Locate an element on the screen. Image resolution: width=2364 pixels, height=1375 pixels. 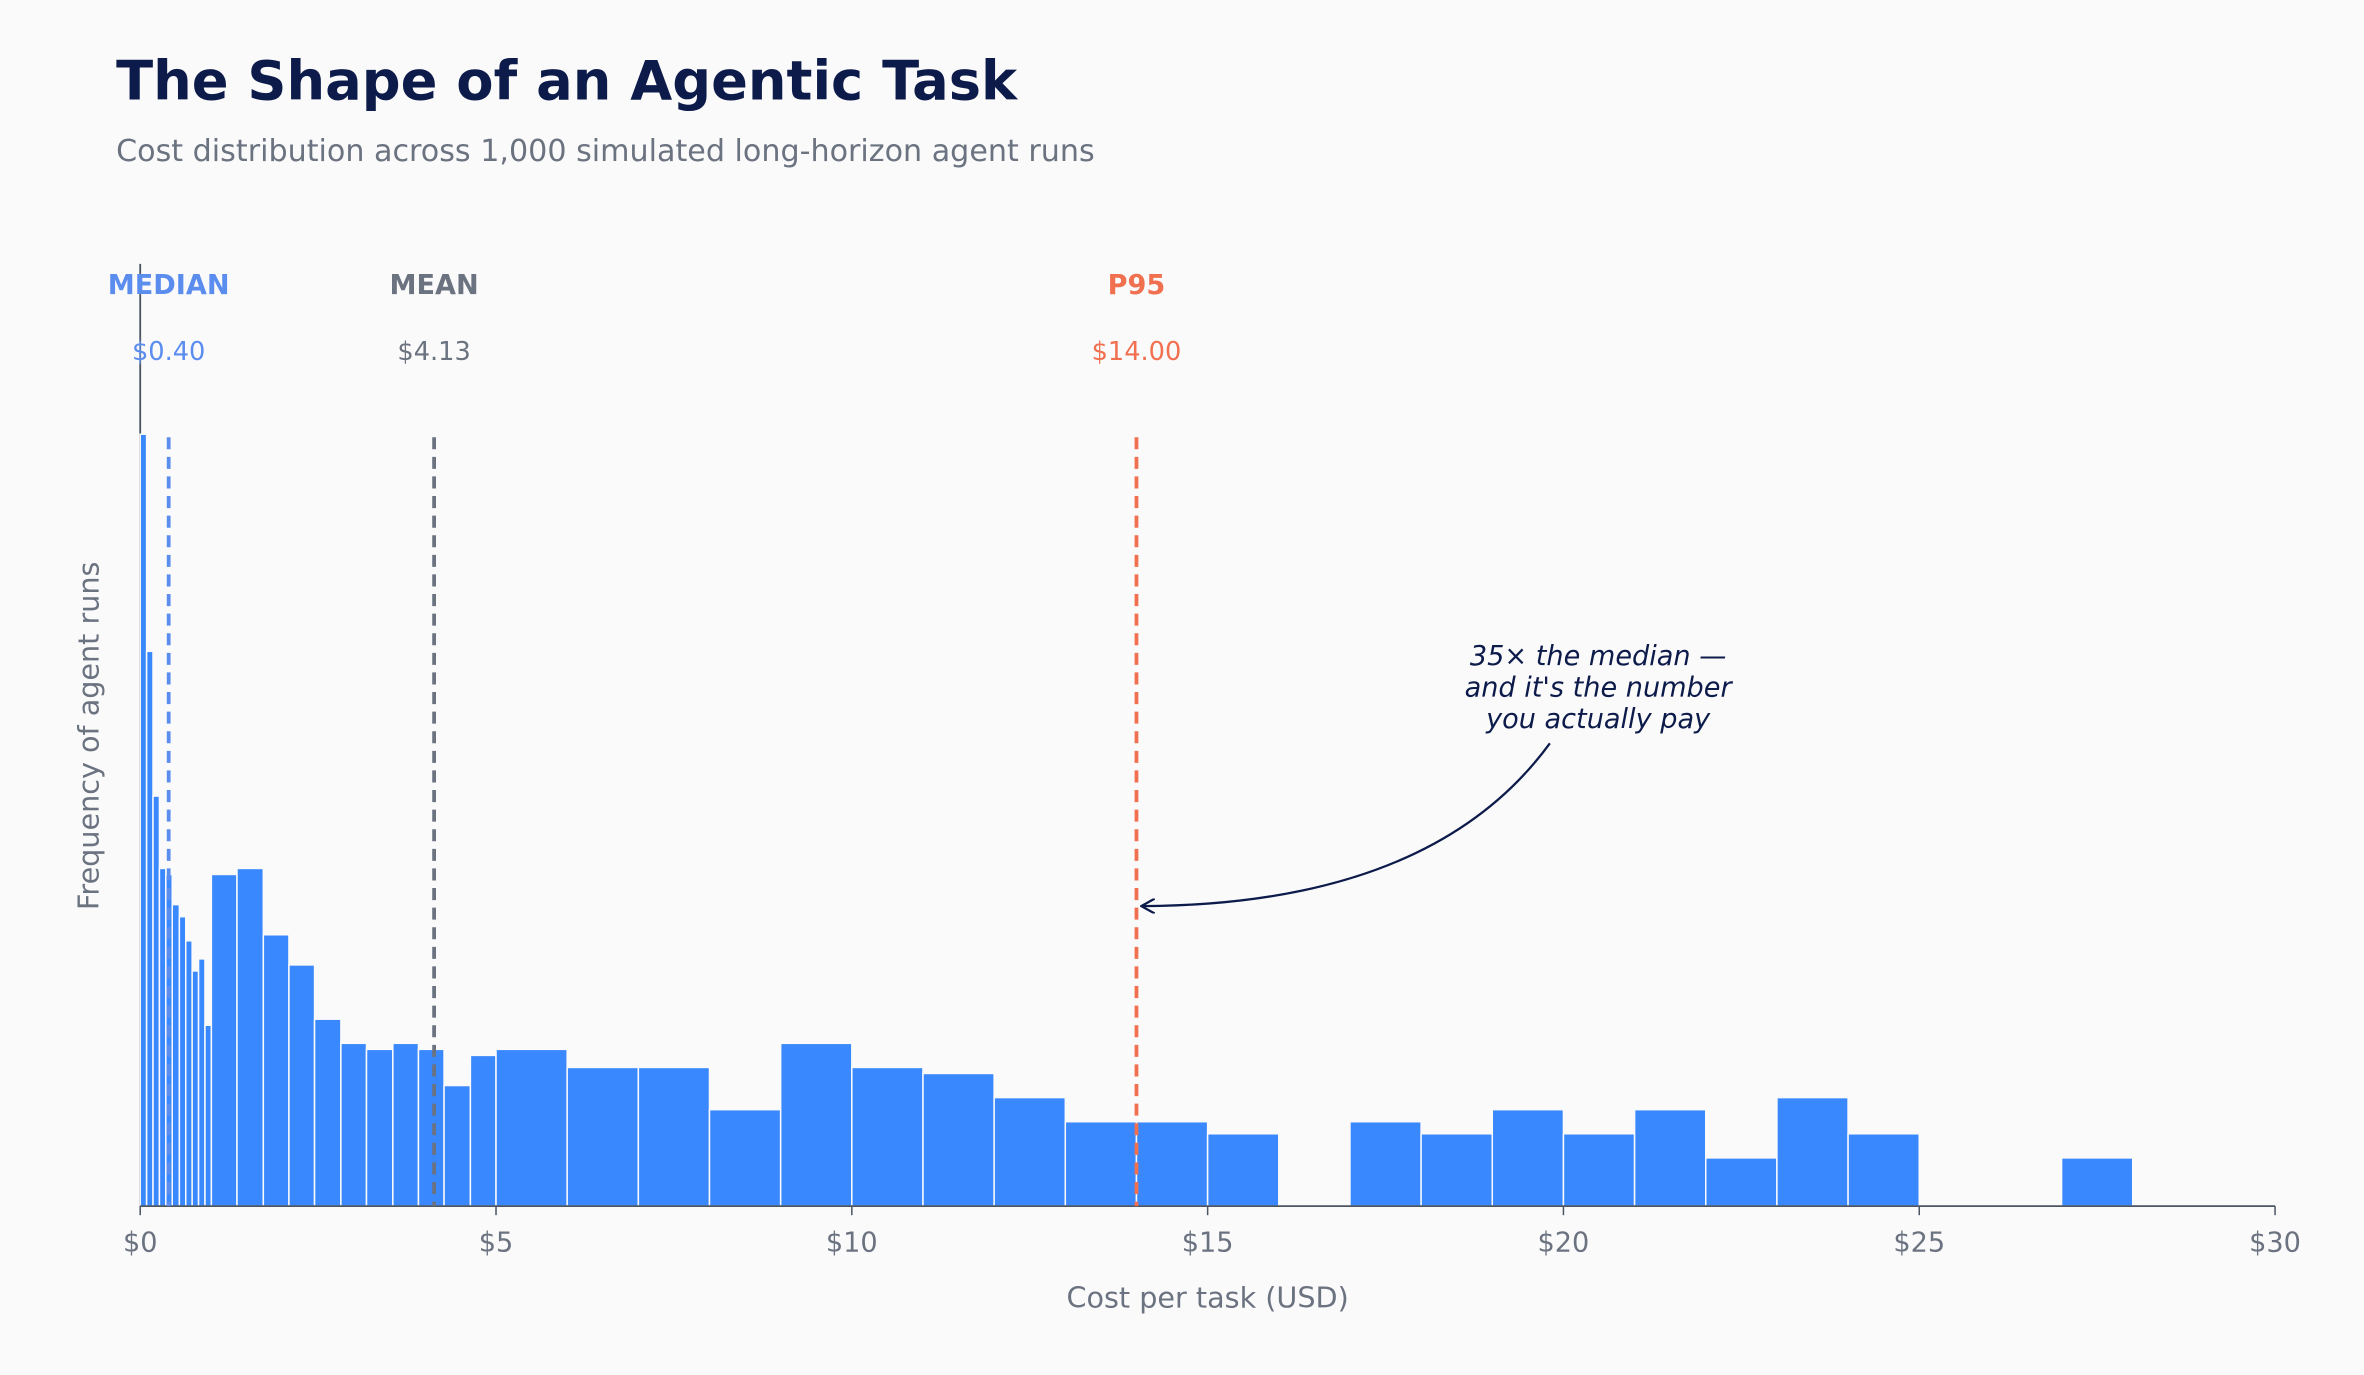
marker-name: MEAN is located at coordinates (433, 285).